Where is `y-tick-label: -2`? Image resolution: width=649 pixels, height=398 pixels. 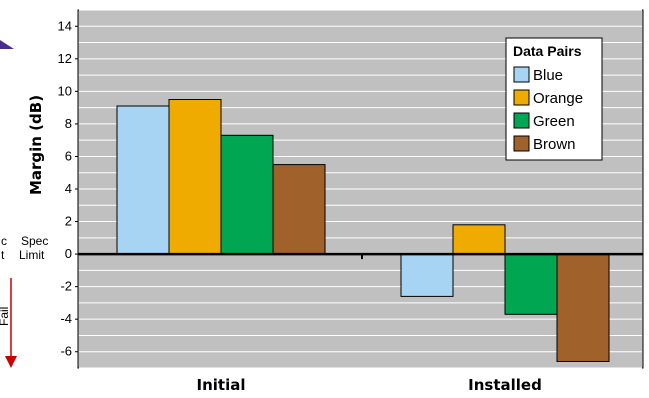
y-tick-label: -2 is located at coordinates (66, 286).